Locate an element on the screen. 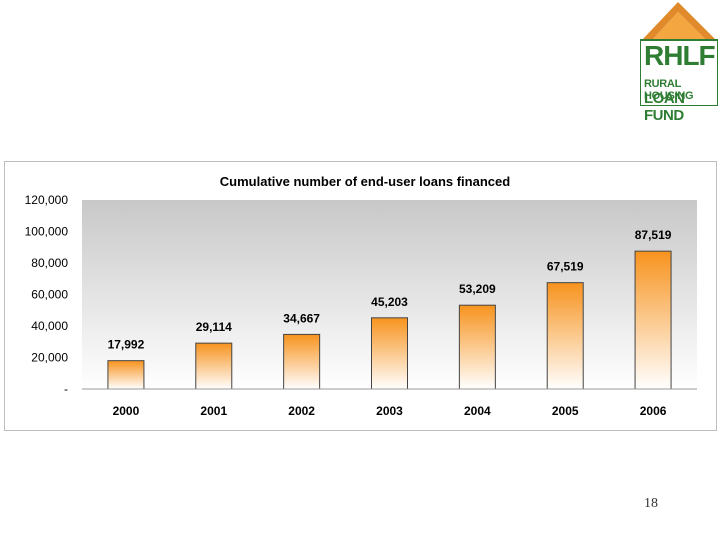  x-tick-label: 2003 is located at coordinates (389, 411).